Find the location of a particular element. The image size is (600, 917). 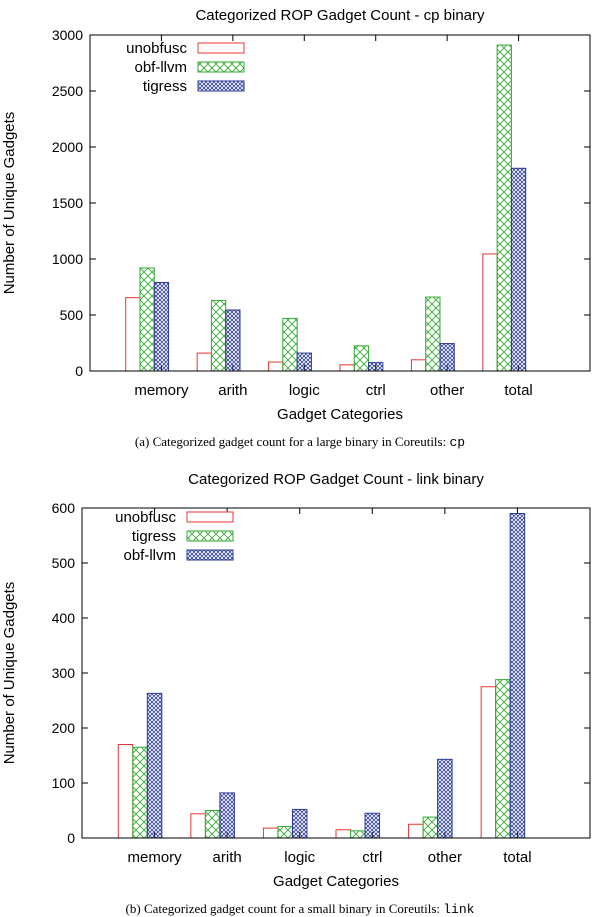

y-tick-label: 100 is located at coordinates (64, 783).